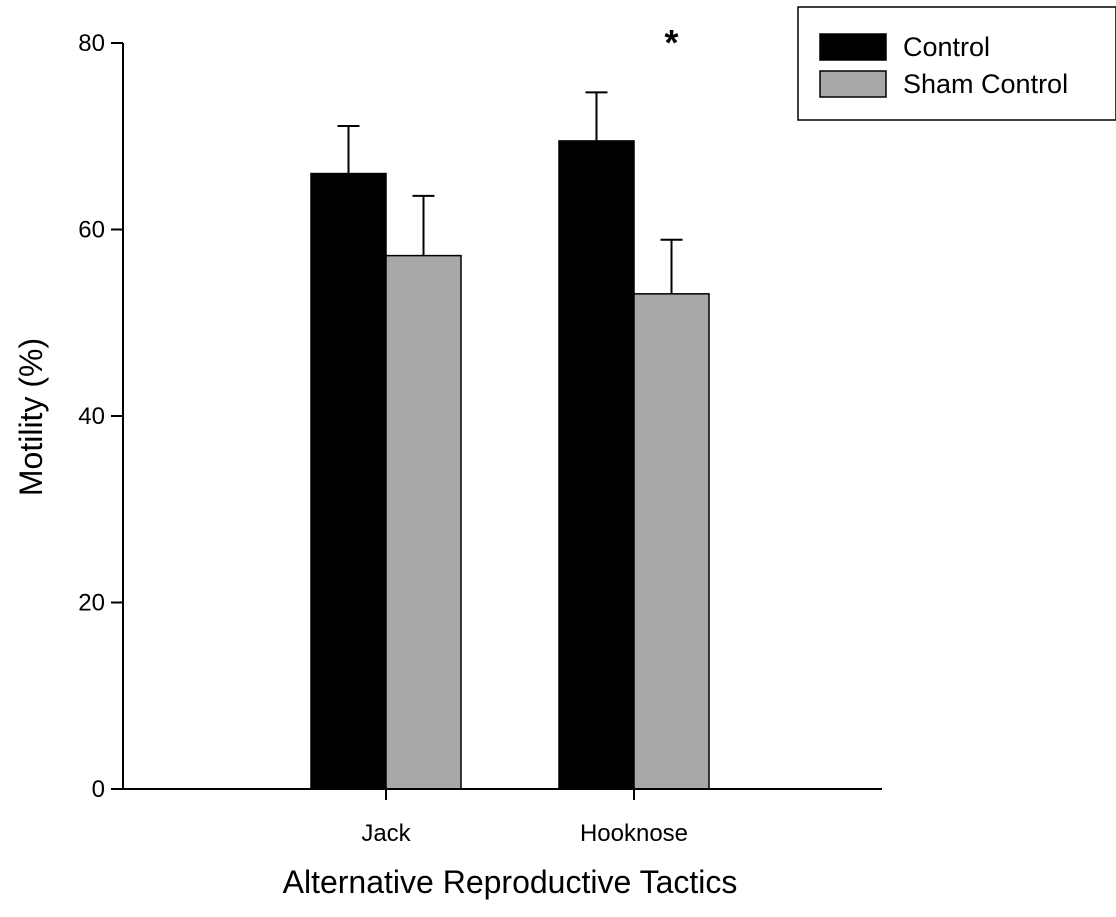  I want to click on annotations-layer: *, so click(671, 42).